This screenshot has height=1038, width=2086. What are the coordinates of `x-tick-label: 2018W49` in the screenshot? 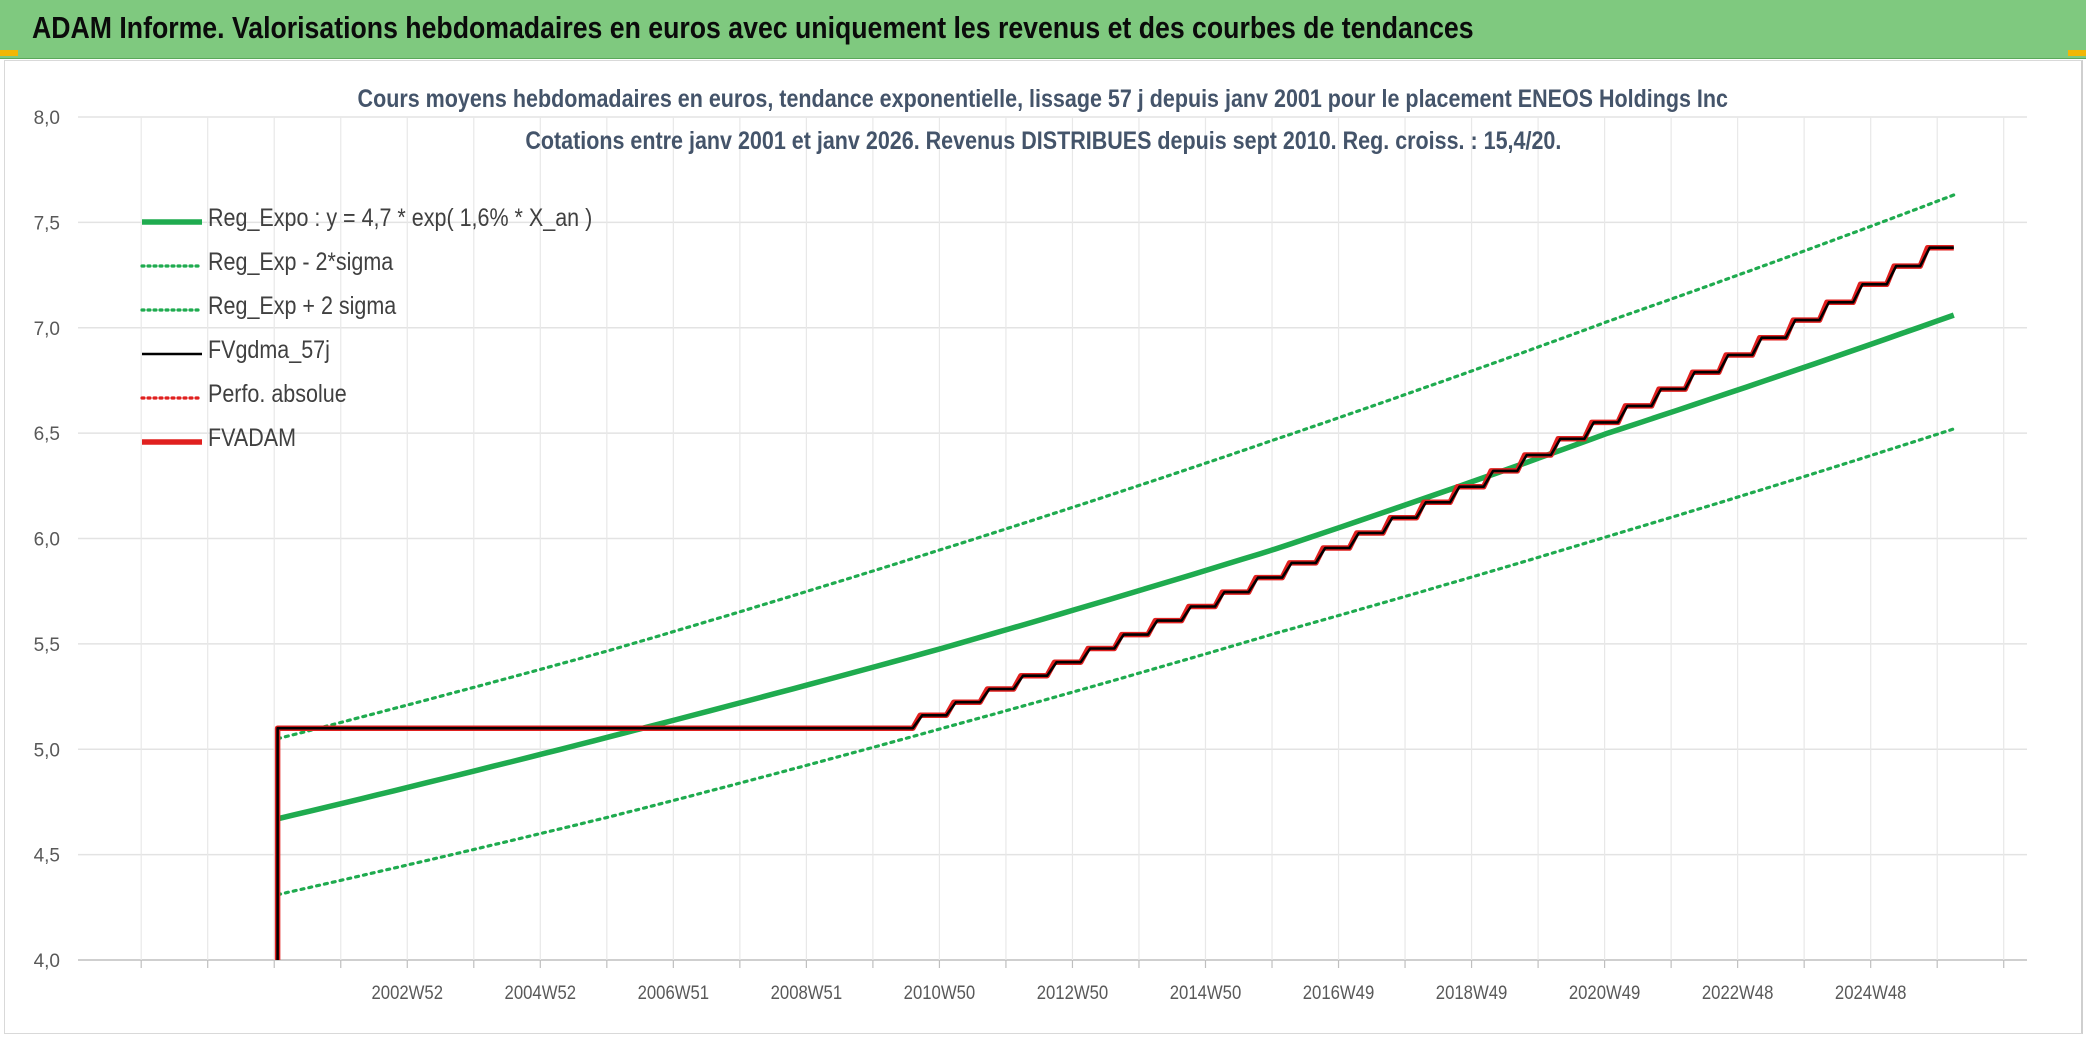 It's located at (1472, 992).